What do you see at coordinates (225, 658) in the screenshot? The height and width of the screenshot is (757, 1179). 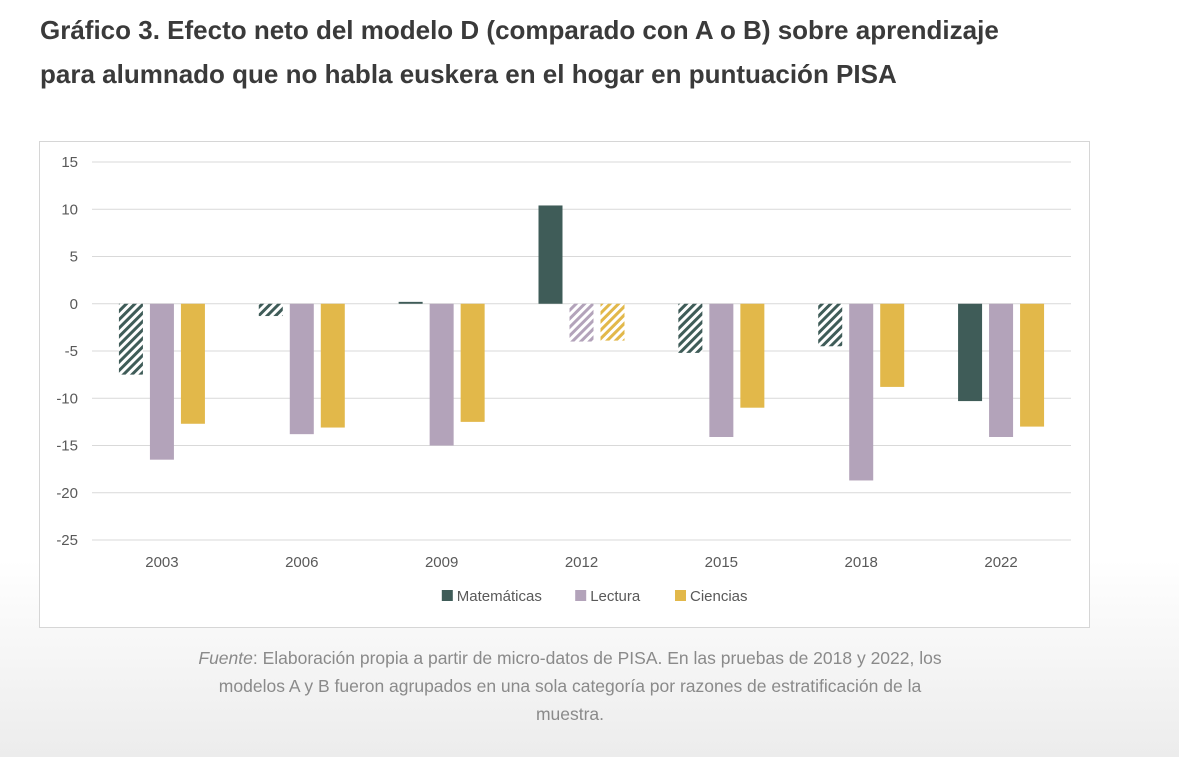 I see `source-label: Fuente` at bounding box center [225, 658].